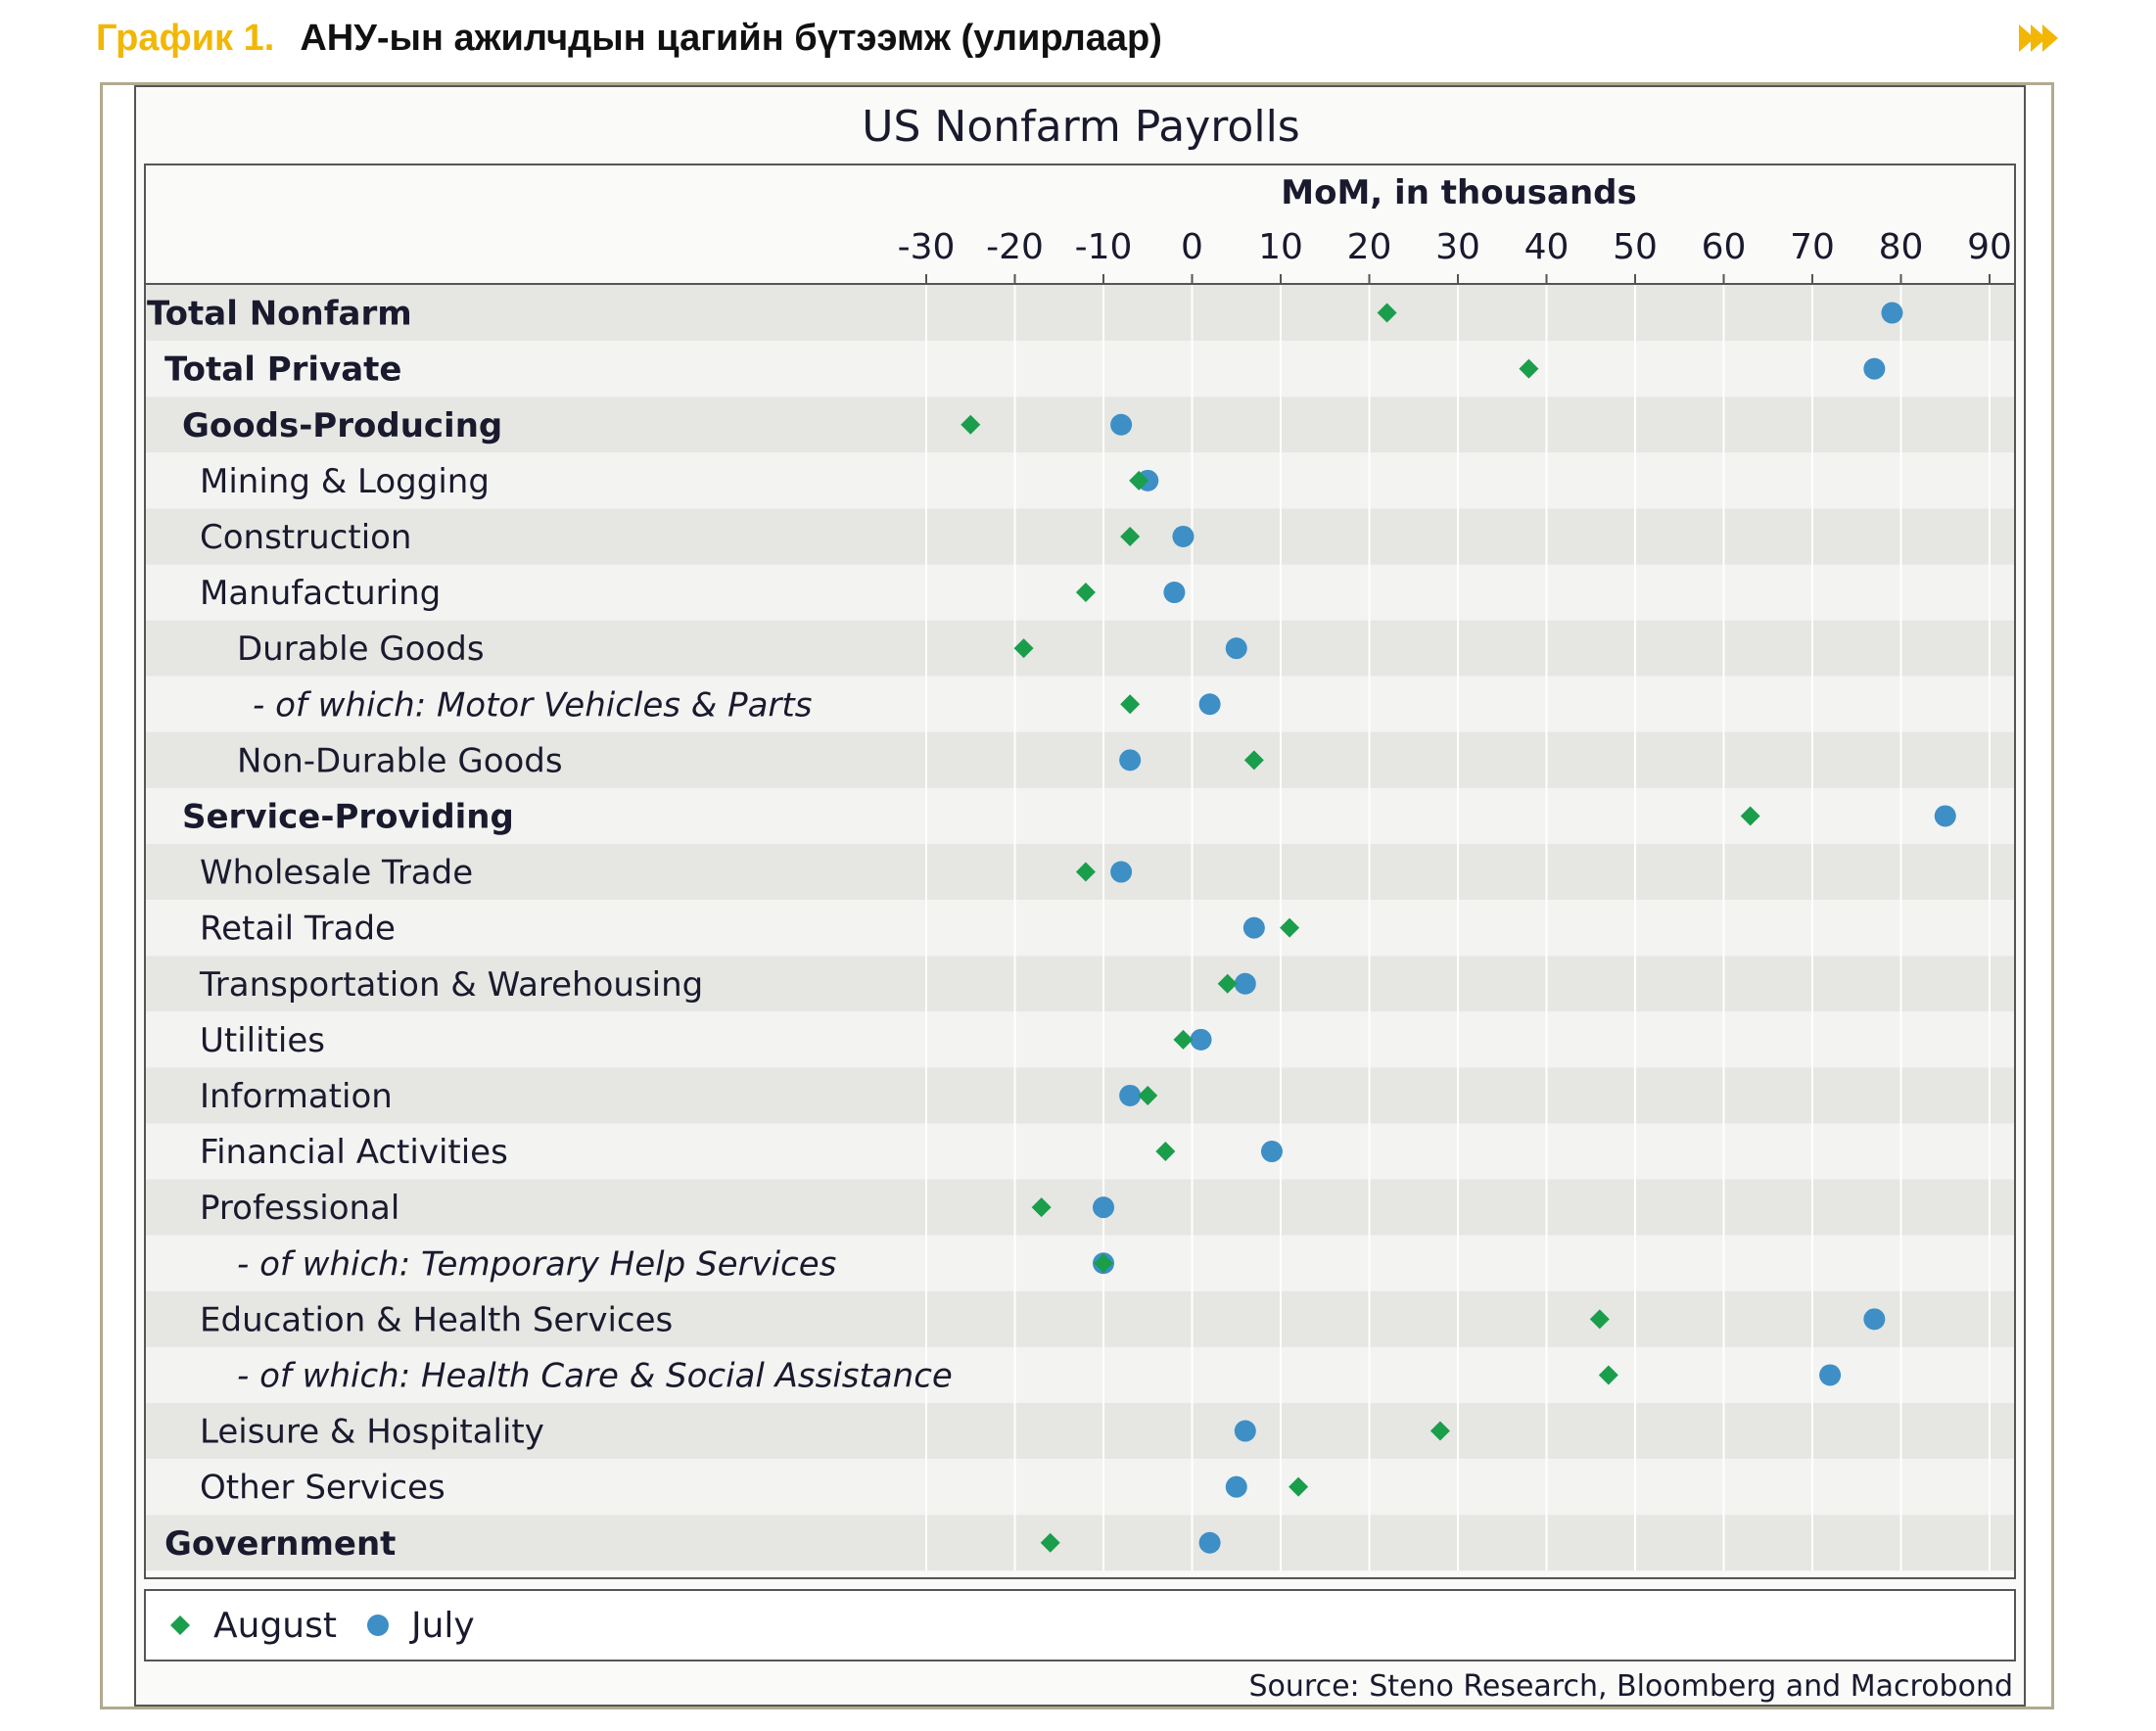  I want to click on row-label: Wholesale Trade, so click(337, 873).